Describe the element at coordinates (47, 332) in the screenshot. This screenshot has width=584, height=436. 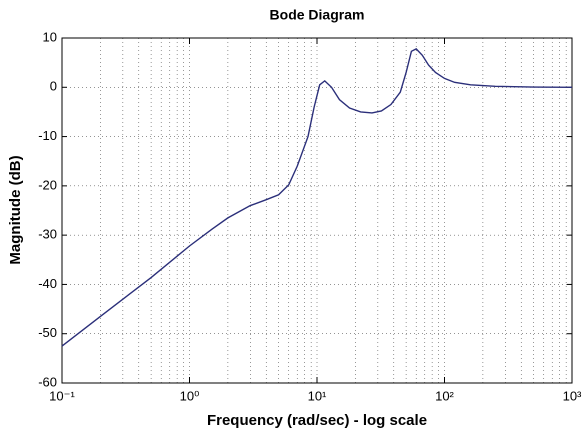
I see `y-tick-label: -50` at that location.